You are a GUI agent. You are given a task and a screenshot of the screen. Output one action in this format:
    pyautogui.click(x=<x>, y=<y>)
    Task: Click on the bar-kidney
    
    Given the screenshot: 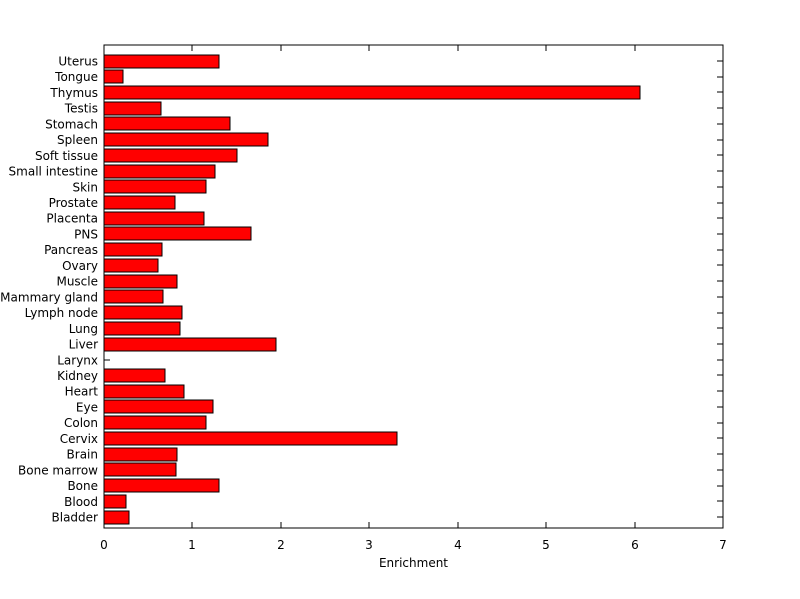 What is the action you would take?
    pyautogui.click(x=134, y=375)
    